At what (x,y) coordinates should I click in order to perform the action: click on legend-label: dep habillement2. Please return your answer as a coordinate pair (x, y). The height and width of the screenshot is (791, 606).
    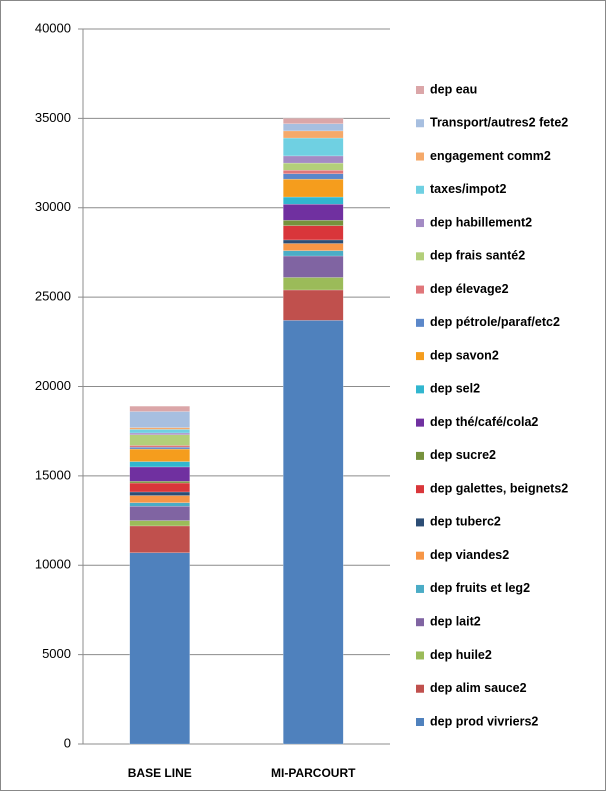
    Looking at the image, I should click on (481, 222).